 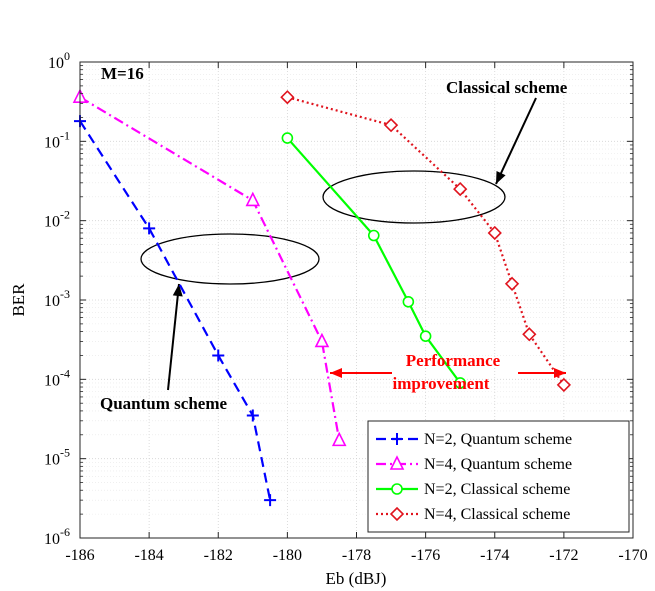 I want to click on classical-scheme-label: Classical scheme, so click(x=507, y=87).